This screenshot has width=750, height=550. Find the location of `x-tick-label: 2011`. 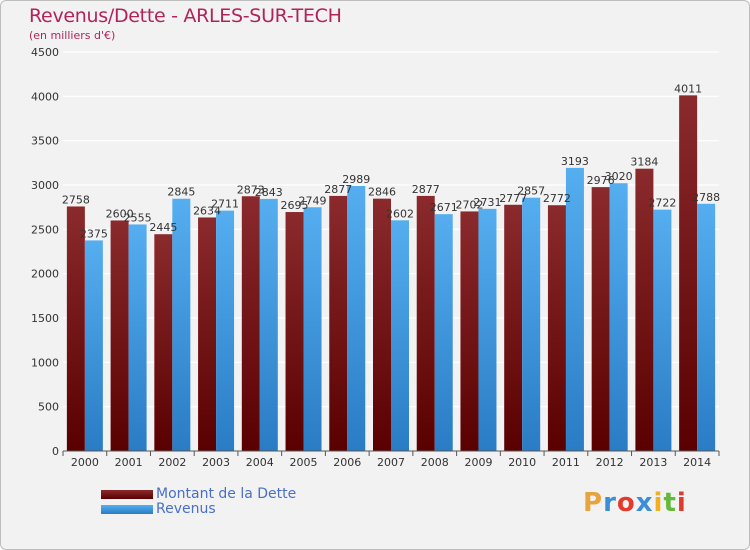

x-tick-label: 2011 is located at coordinates (566, 462).